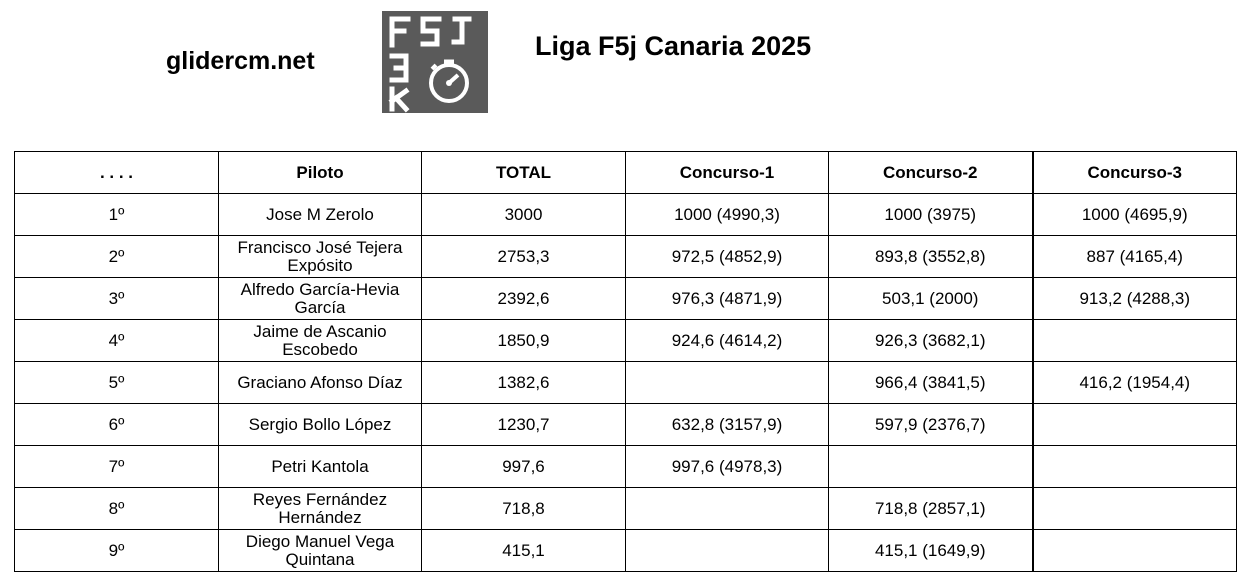 The image size is (1251, 585). Describe the element at coordinates (320, 550) in the screenshot. I see `pilot-cell: Diego Manuel Vega Quintana` at that location.